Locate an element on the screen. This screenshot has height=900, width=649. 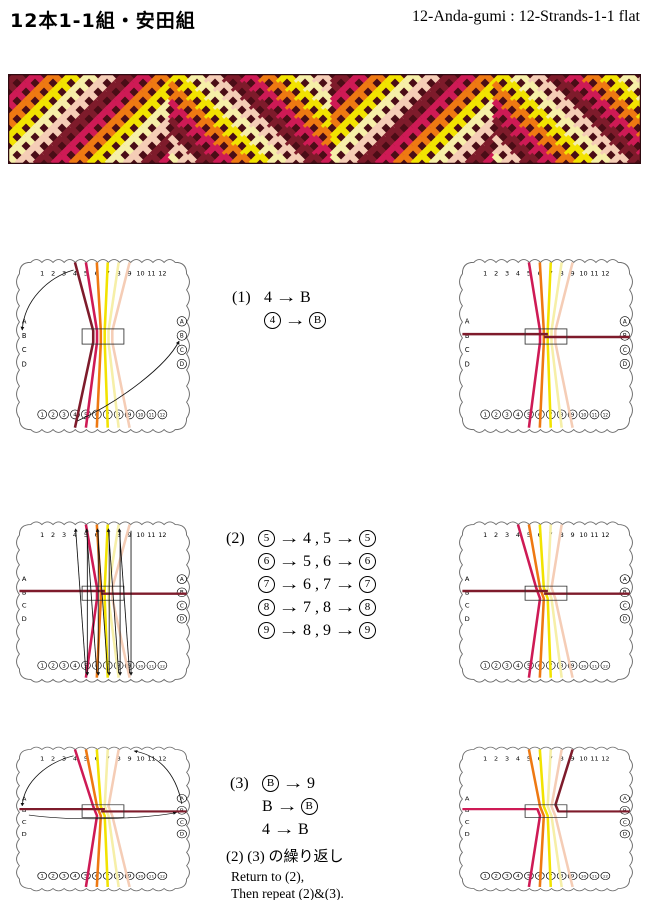
footer-line-1: Return to (2), is located at coordinates (268, 876).